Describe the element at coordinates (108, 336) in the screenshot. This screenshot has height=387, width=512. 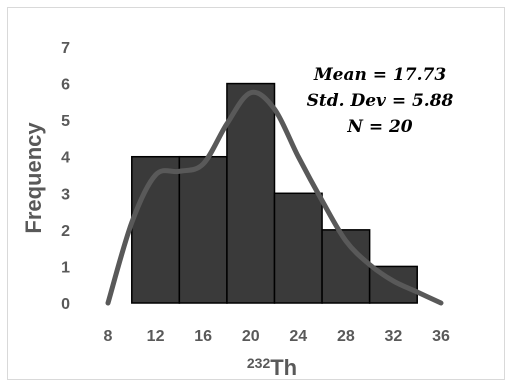
I see `x-tick-label-8: 8` at that location.